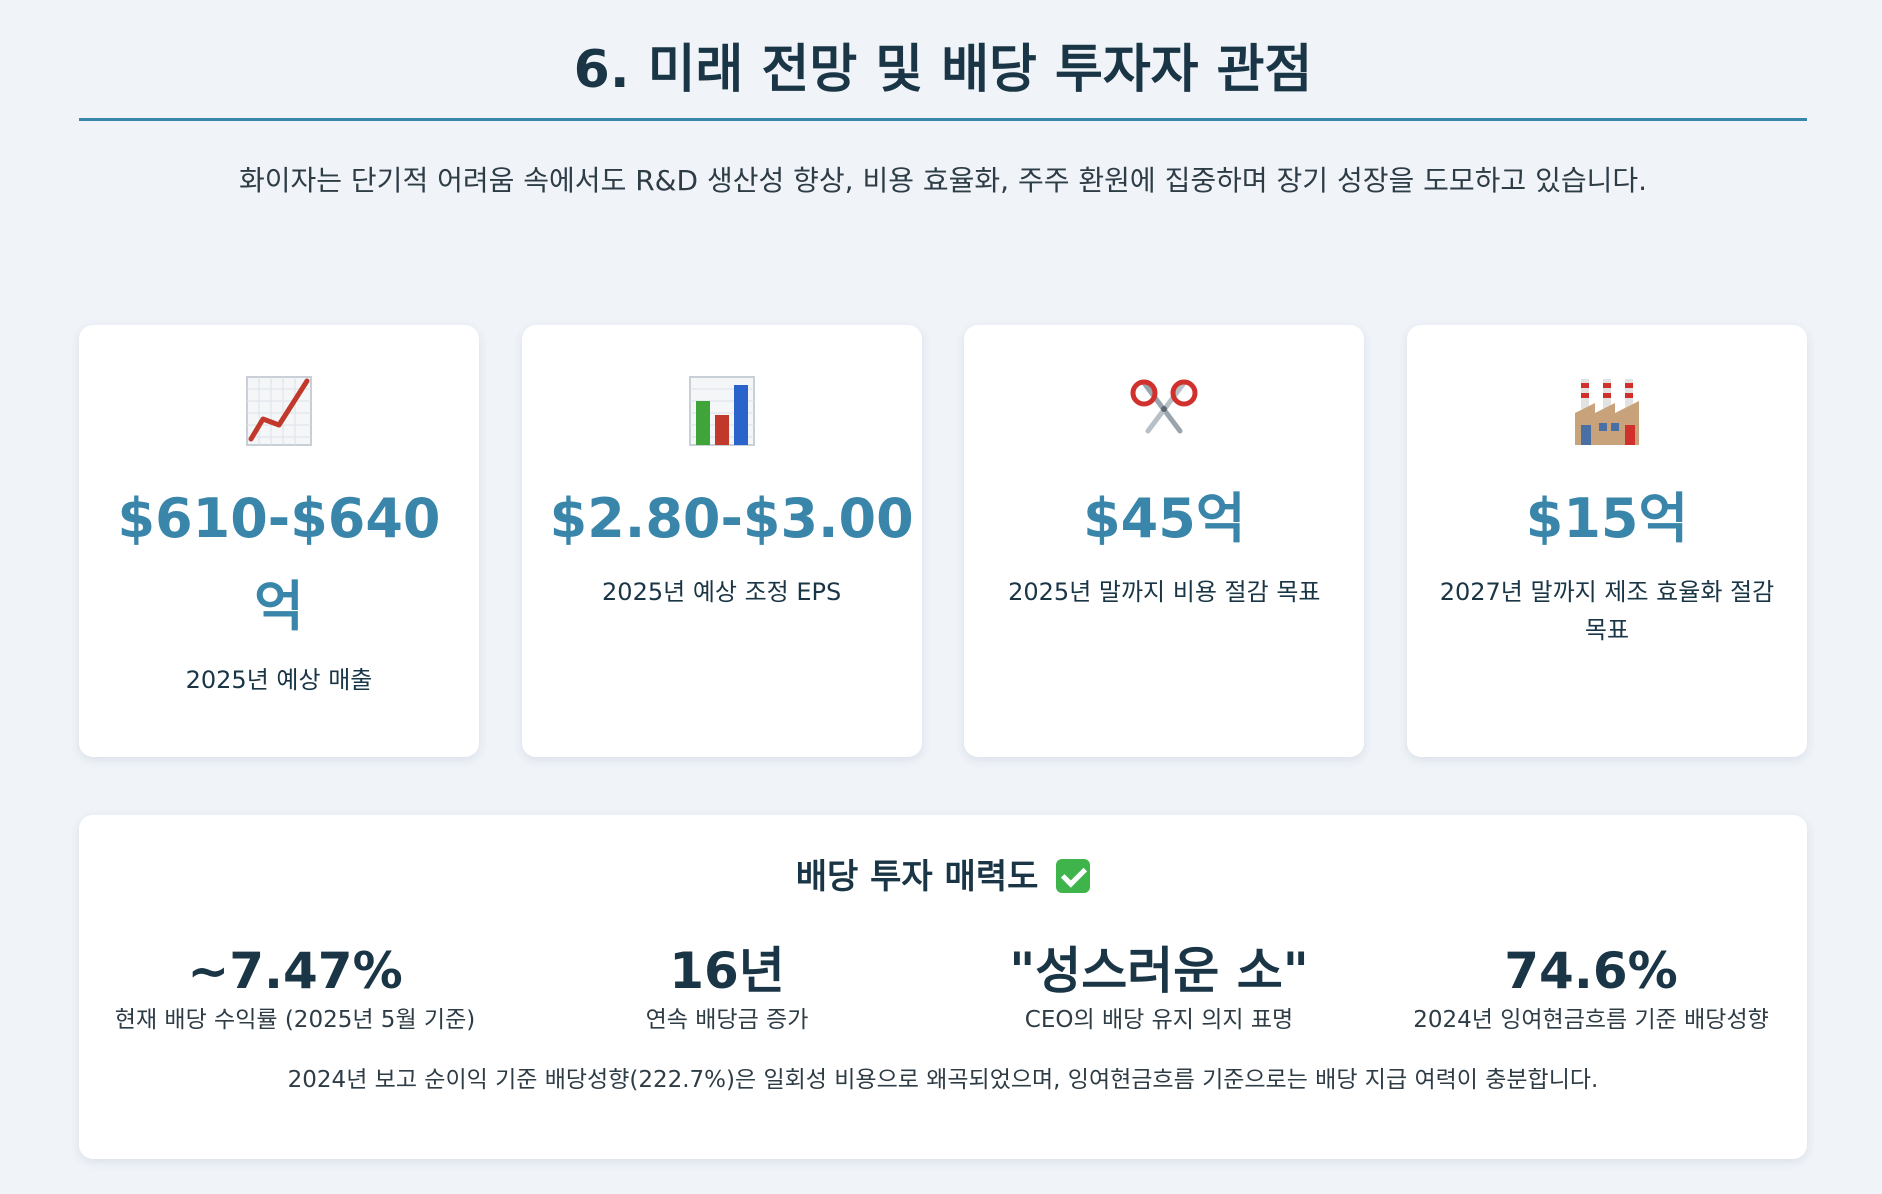 This screenshot has height=1194, width=1882. I want to click on page-title: 6. 미래 전망 및 배당 투자자 관점, so click(943, 70).